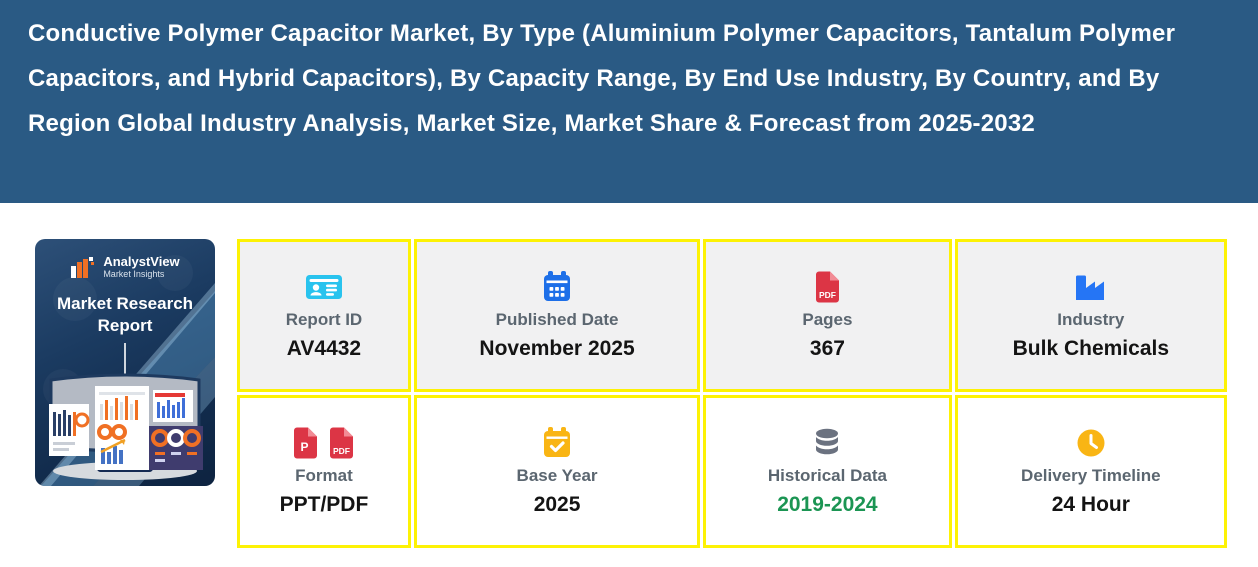 This screenshot has width=1258, height=567. Describe the element at coordinates (1091, 319) in the screenshot. I see `tile-label: Industry` at that location.